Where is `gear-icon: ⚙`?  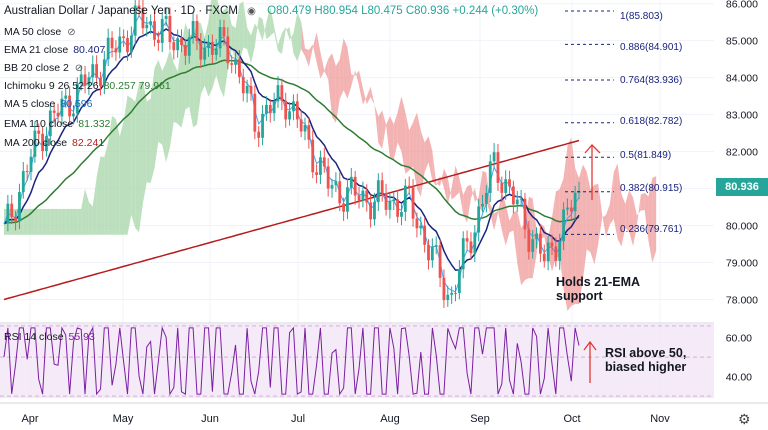
gear-icon: ⚙ is located at coordinates (744, 419).